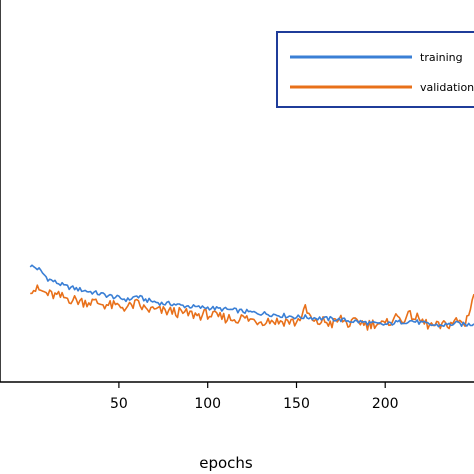 The width and height of the screenshot is (474, 474). What do you see at coordinates (207, 404) in the screenshot?
I see `x-tick-label-100: 100` at bounding box center [207, 404].